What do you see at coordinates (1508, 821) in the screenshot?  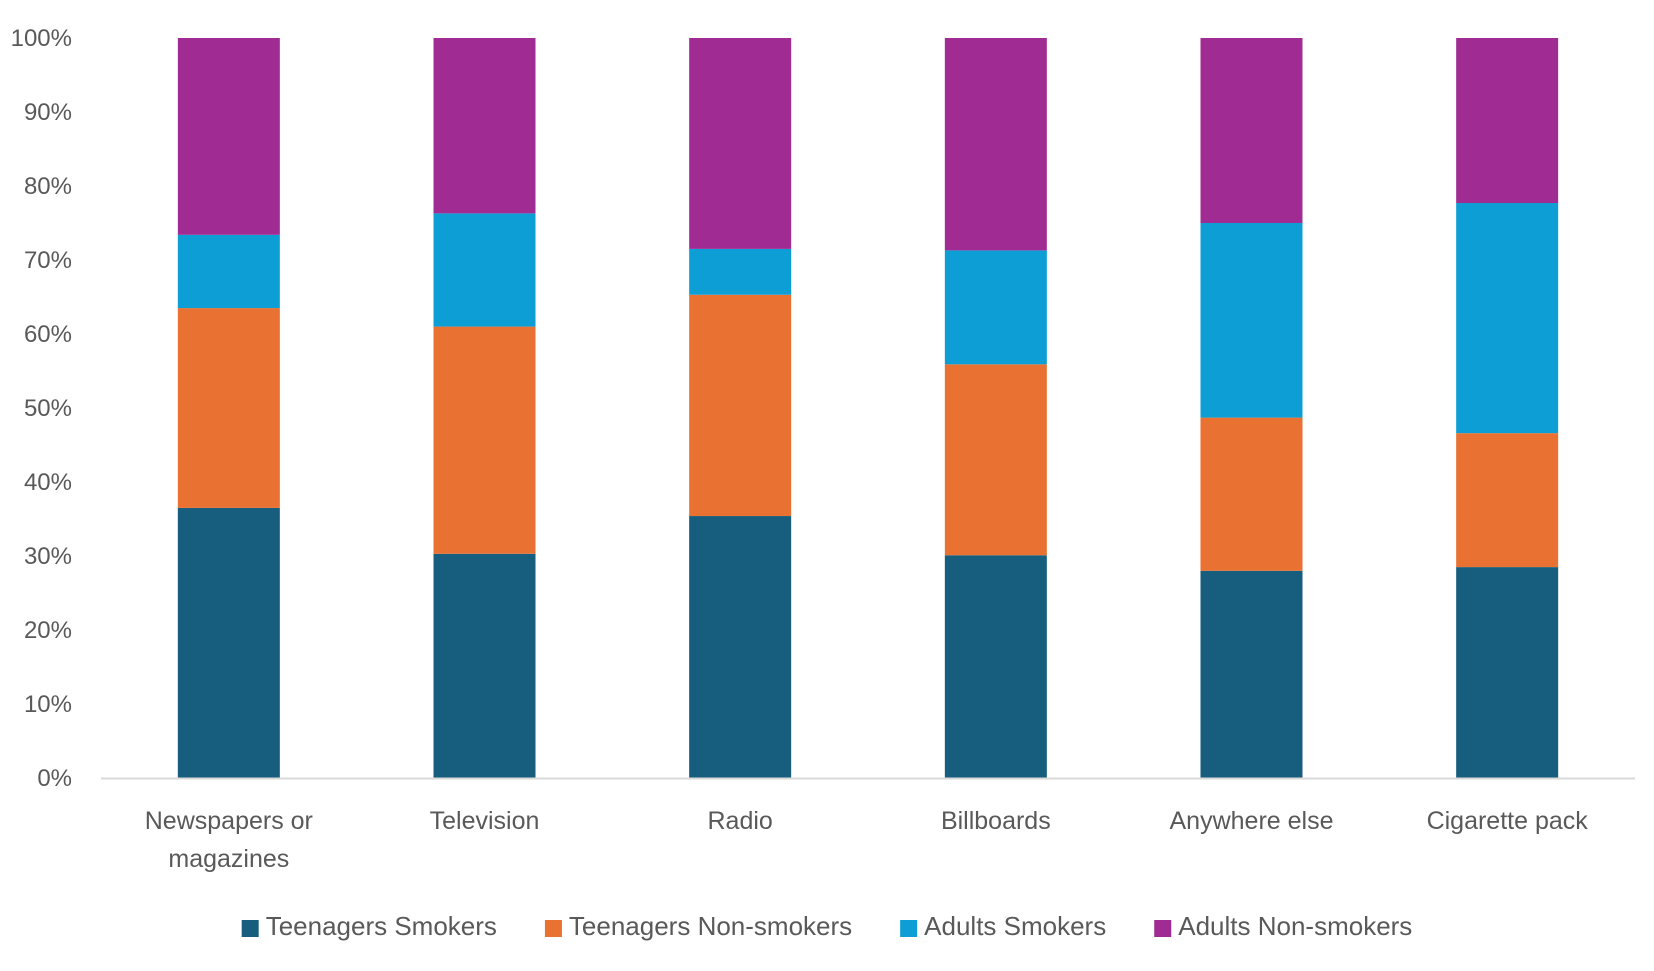 I see `x-category-label: Cigarette pack` at bounding box center [1508, 821].